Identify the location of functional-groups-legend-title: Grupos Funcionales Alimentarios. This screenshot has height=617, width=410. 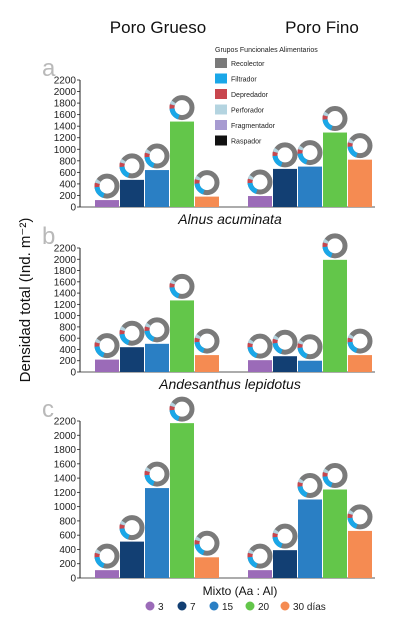
(266, 50).